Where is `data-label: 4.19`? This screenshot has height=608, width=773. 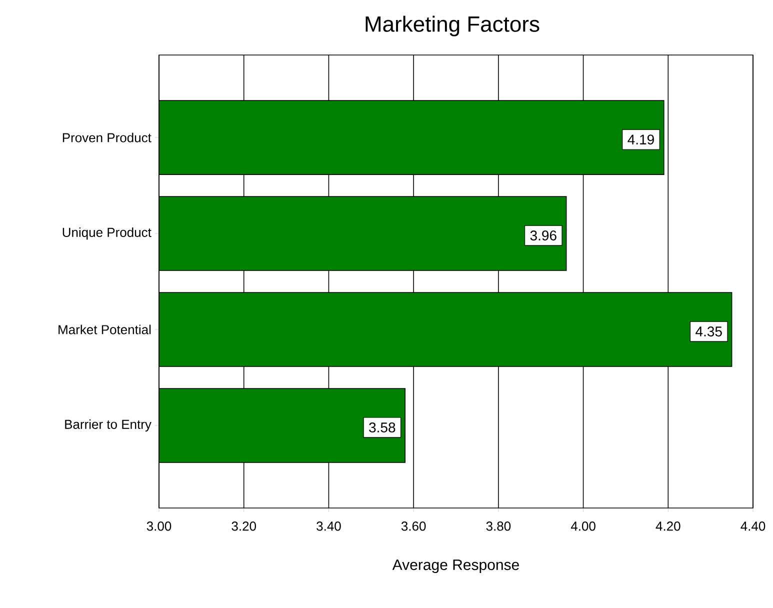 data-label: 4.19 is located at coordinates (641, 139).